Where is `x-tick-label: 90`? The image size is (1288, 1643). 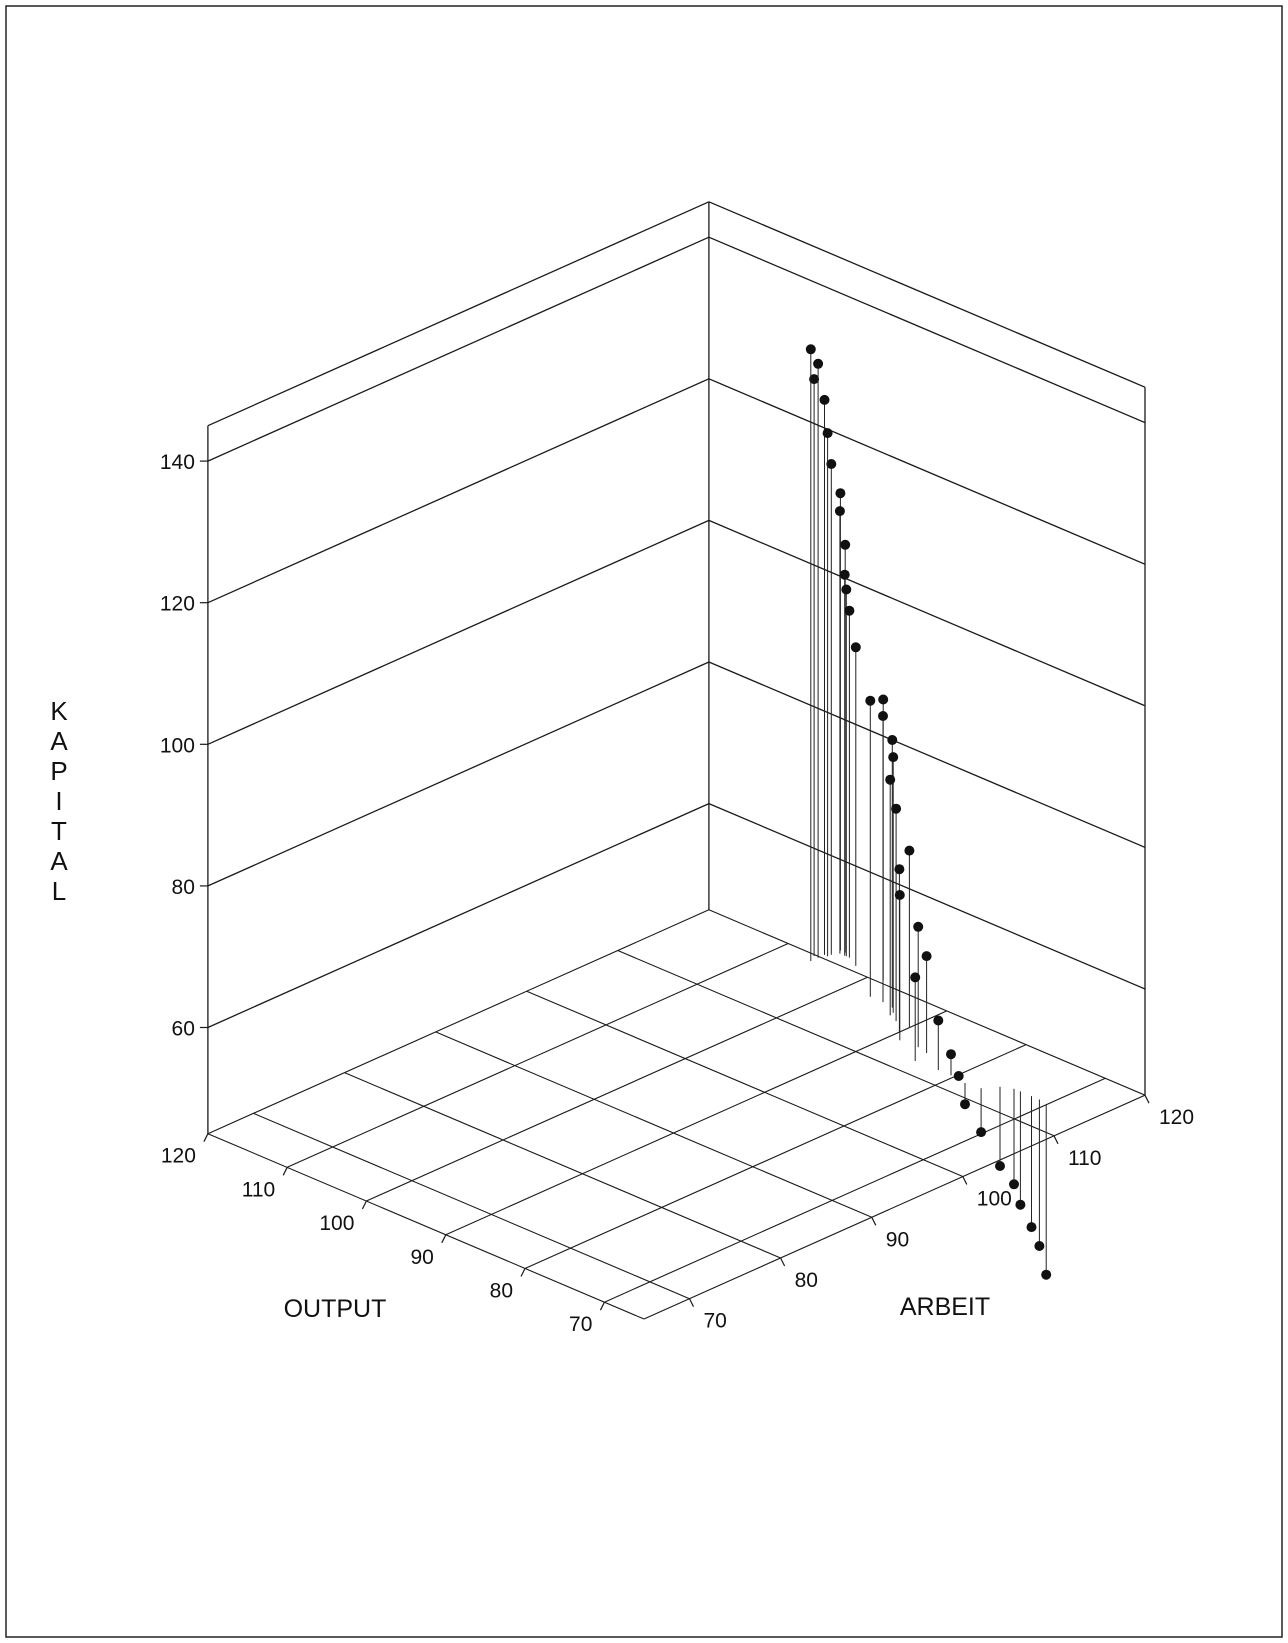
x-tick-label: 90 is located at coordinates (421, 1257).